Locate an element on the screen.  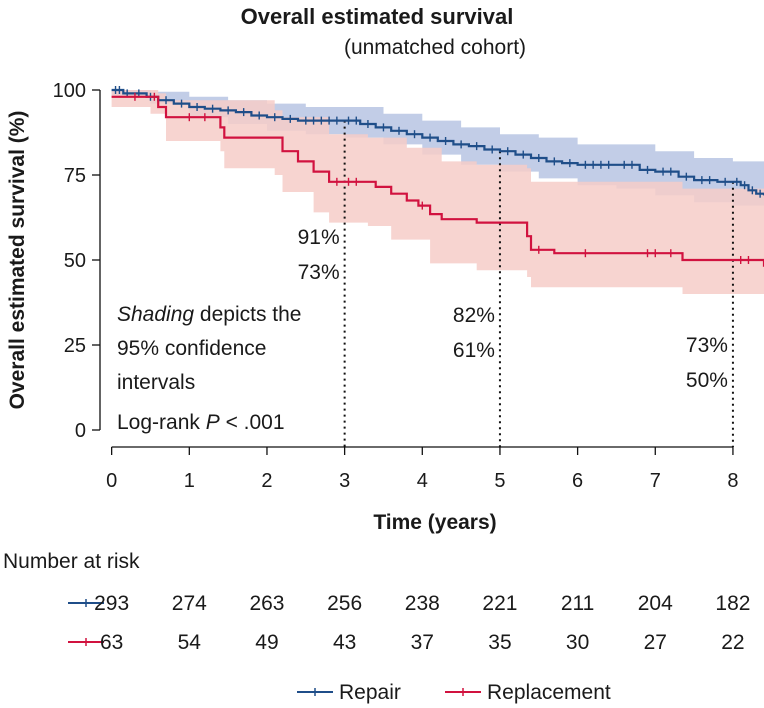
x-tick-label: 4 is located at coordinates (422, 481).